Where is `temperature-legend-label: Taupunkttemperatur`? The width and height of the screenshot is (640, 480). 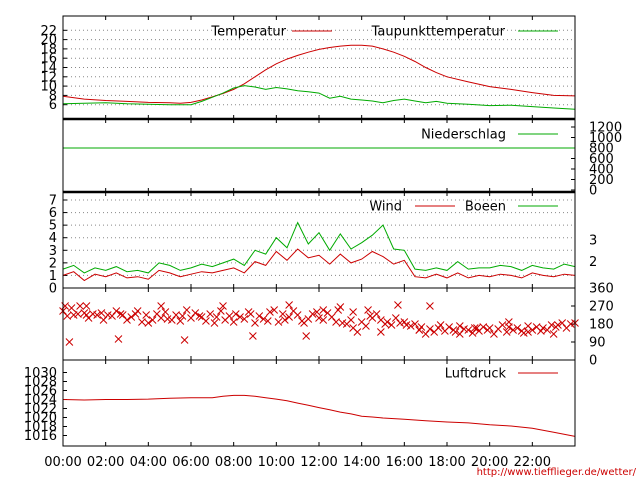 temperature-legend-label: Taupunkttemperatur is located at coordinates (438, 32).